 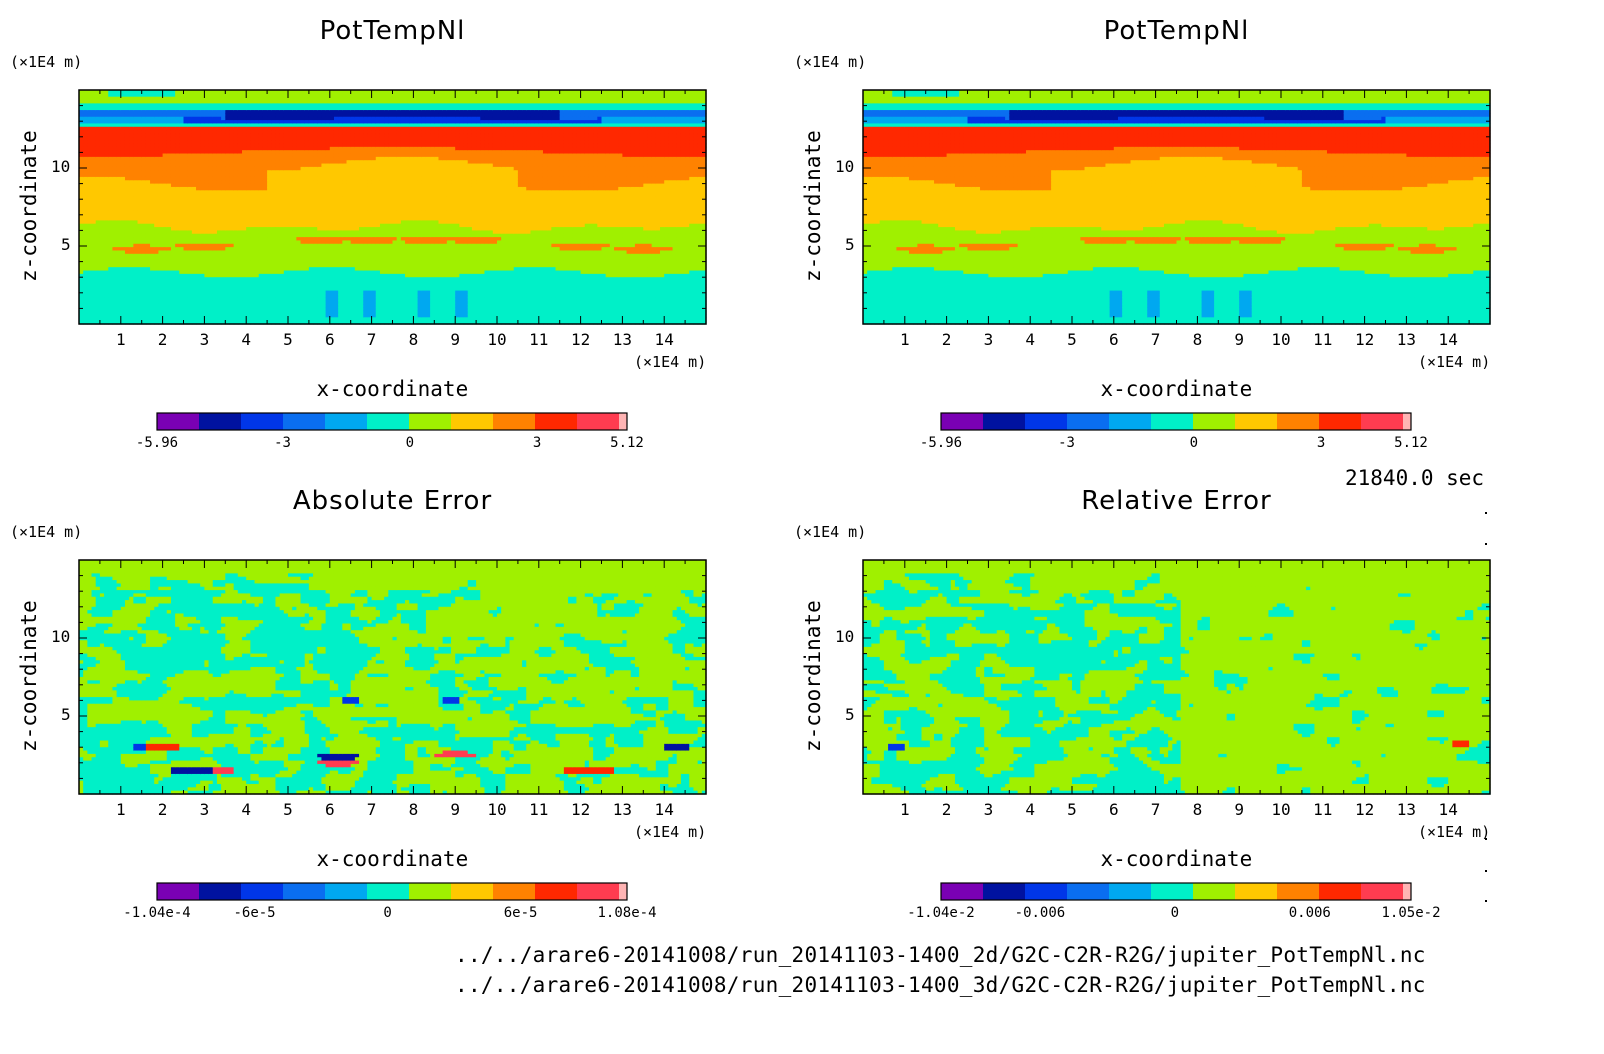 What do you see at coordinates (627, 443) in the screenshot?
I see `colorbar-tick-label: 5.12` at bounding box center [627, 443].